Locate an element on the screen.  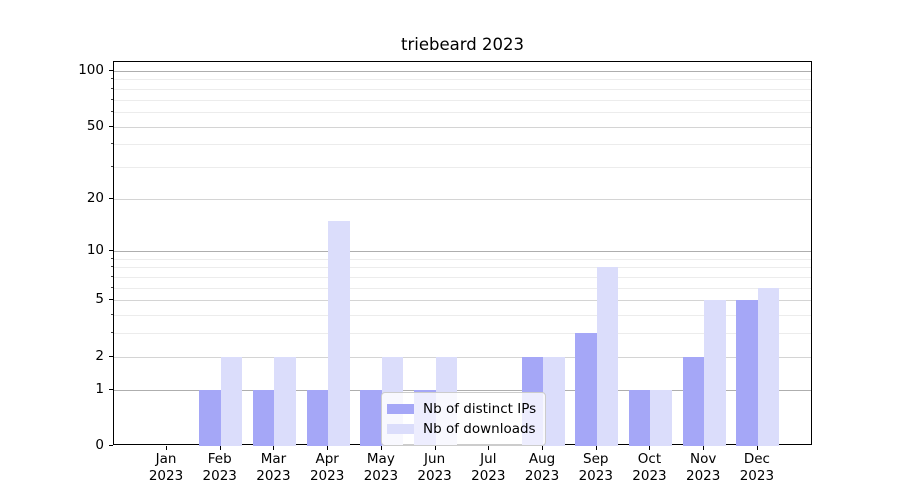
x-tick-label: May 2023 is located at coordinates (381, 468).